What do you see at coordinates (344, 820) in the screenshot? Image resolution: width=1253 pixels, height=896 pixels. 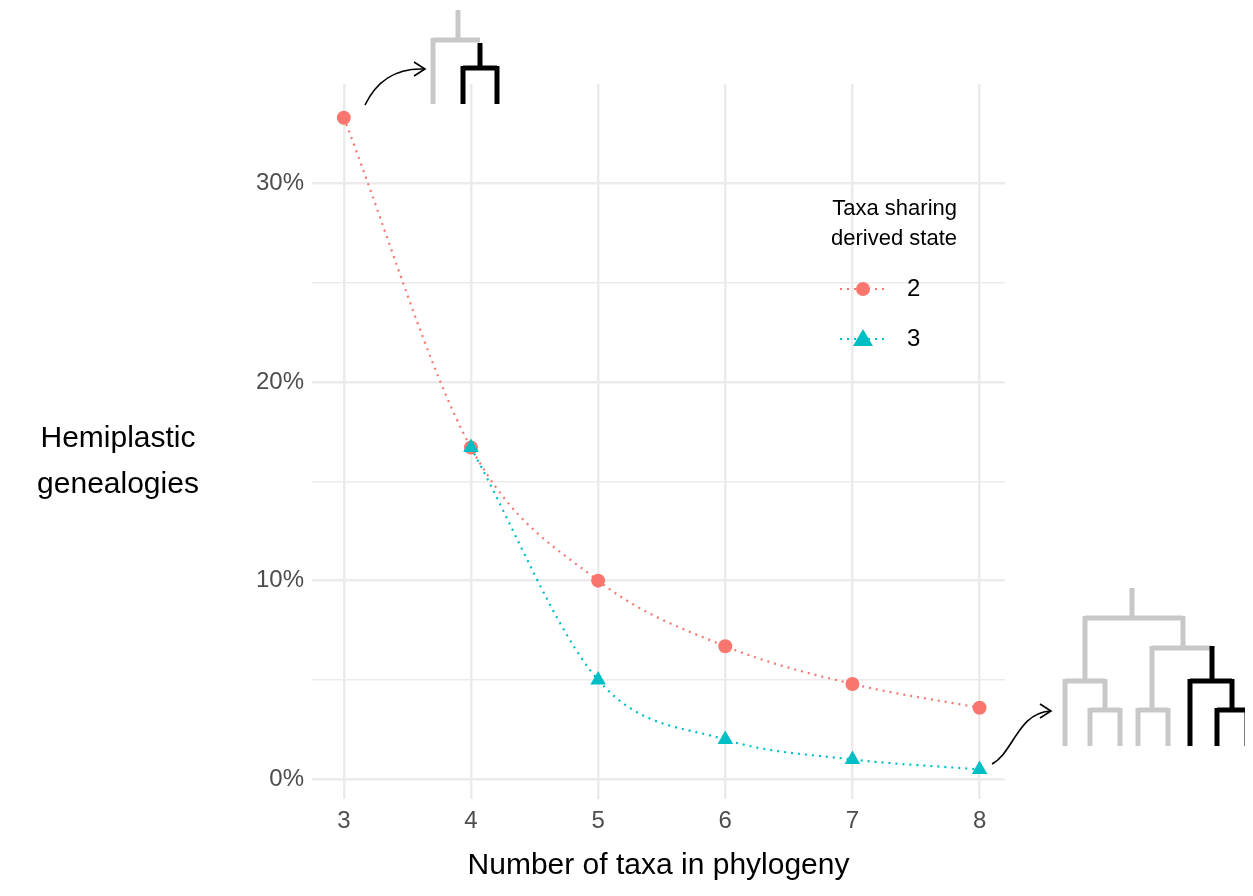 I see `x-tick-label: 3` at bounding box center [344, 820].